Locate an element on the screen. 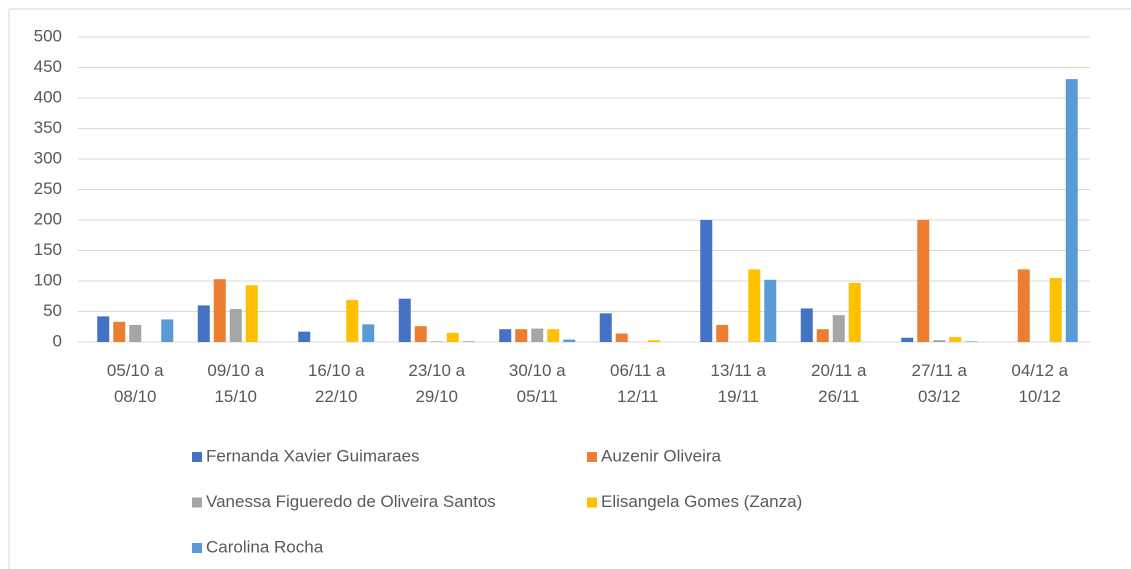 The width and height of the screenshot is (1131, 569). y-tick-label: 350 is located at coordinates (48, 127).